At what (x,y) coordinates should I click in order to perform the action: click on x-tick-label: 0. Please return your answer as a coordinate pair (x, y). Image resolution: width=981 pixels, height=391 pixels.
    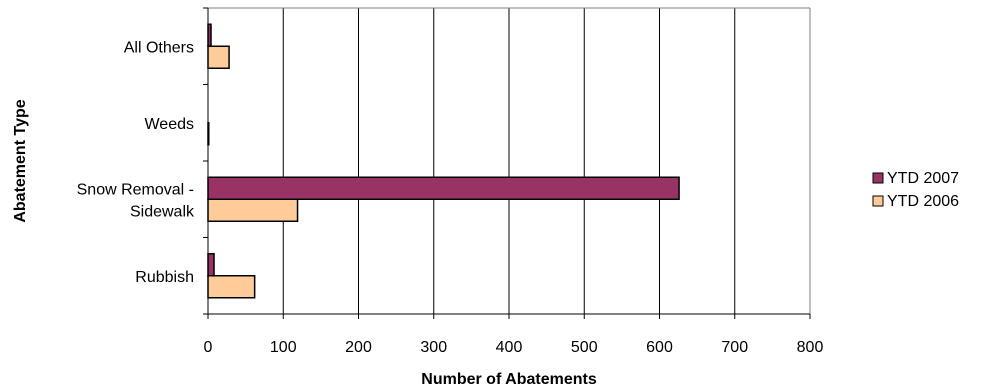
    Looking at the image, I should click on (208, 347).